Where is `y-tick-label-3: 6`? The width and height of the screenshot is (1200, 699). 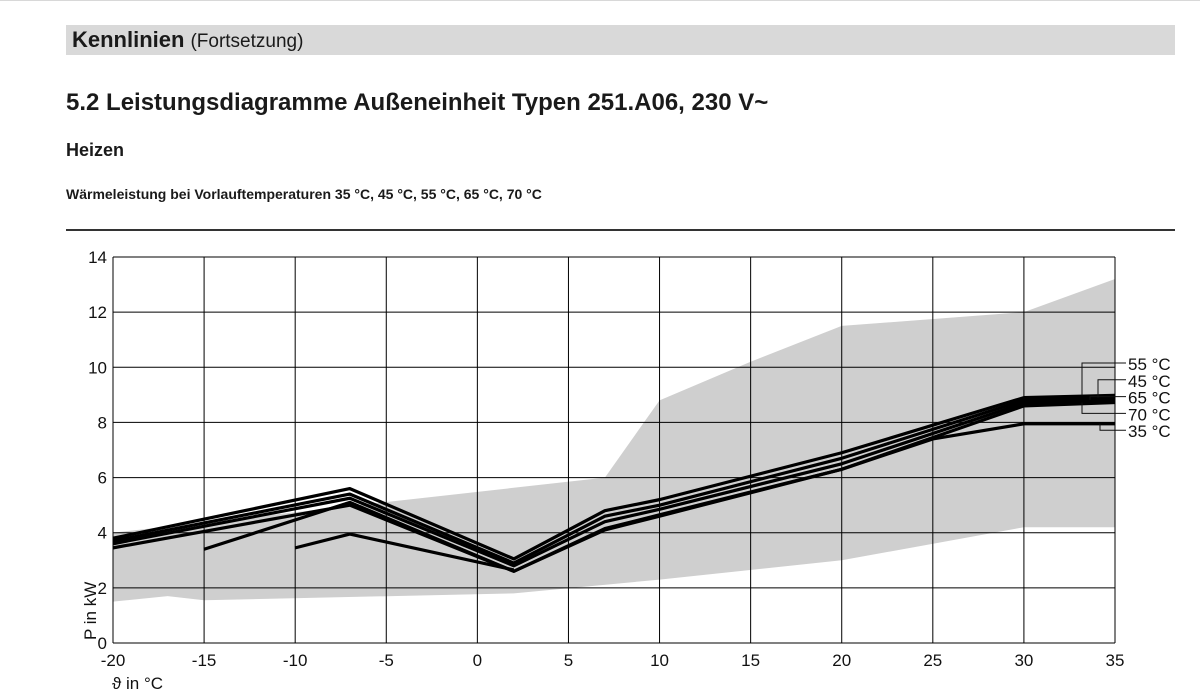
y-tick-label-3: 6 is located at coordinates (102, 478).